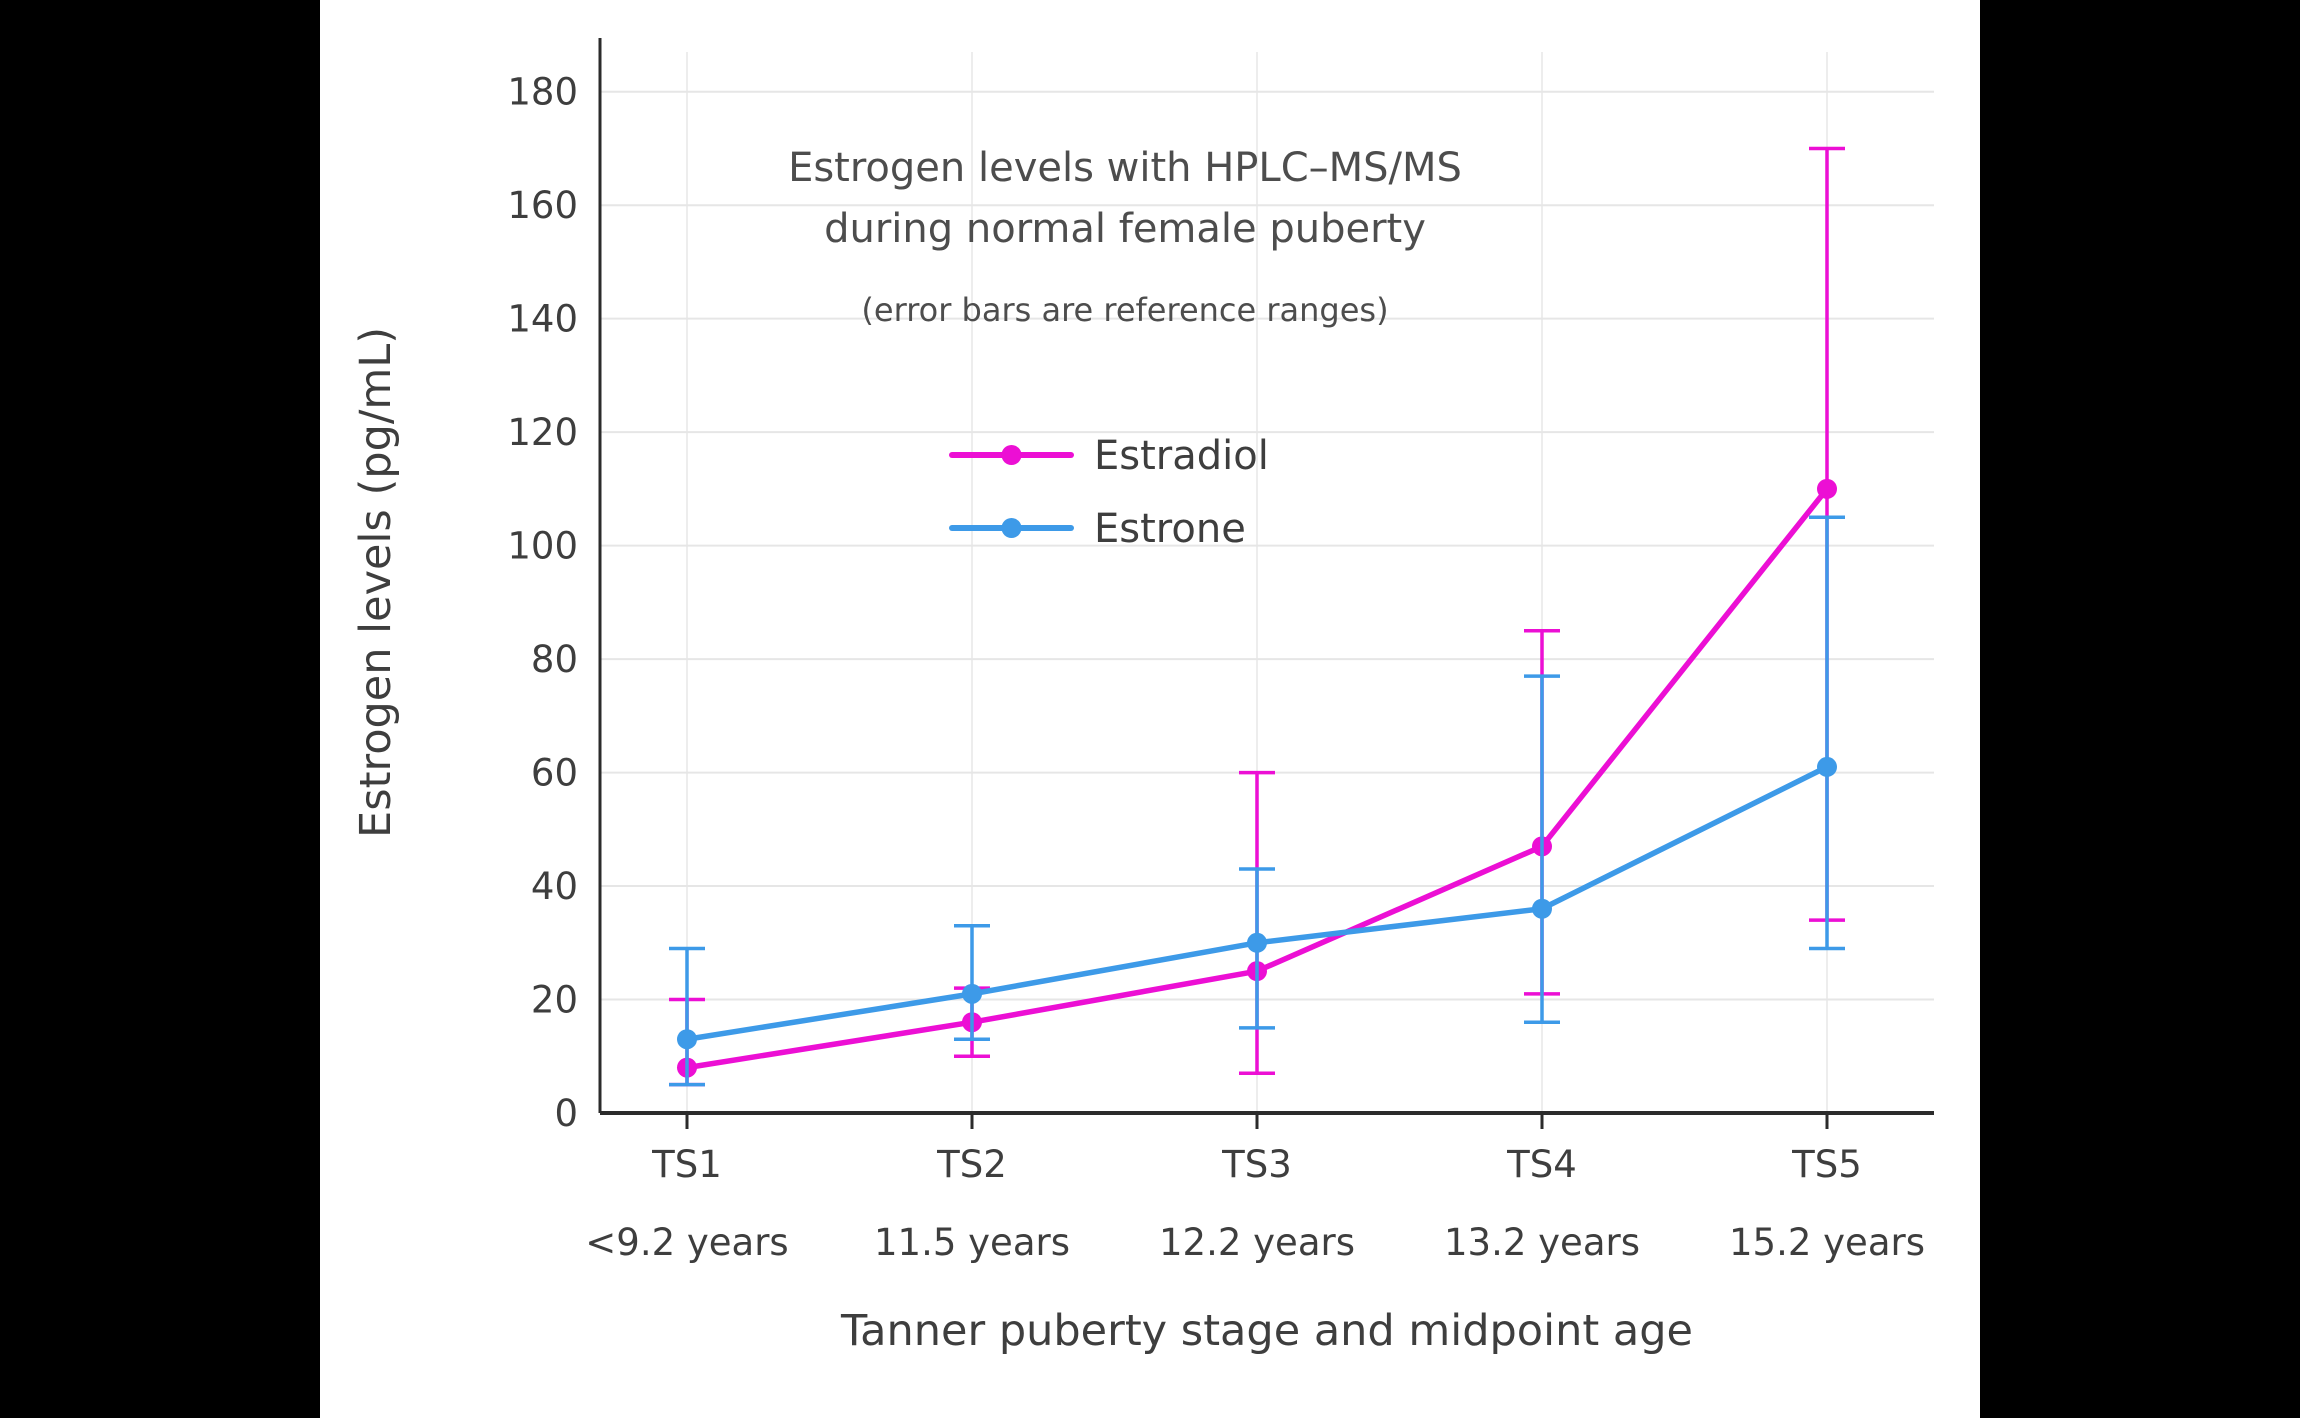 This screenshot has width=2300, height=1418. I want to click on x-tick-sublabel: 13.2 years, so click(1542, 1242).